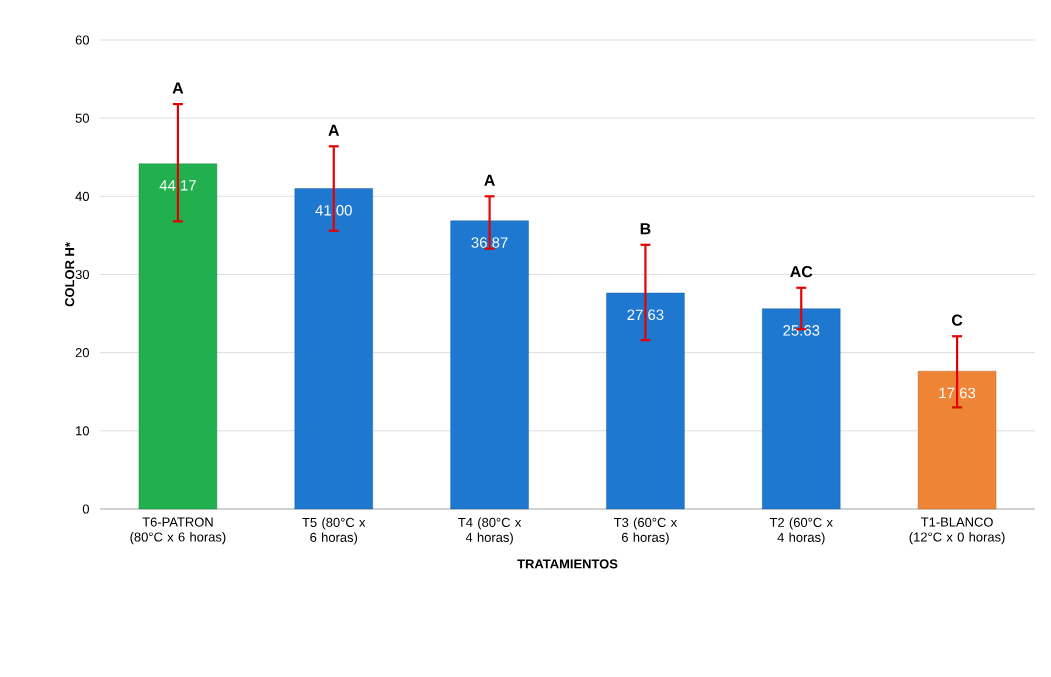 This screenshot has width=1051, height=677. I want to click on y-tick-label: 20, so click(82, 353).